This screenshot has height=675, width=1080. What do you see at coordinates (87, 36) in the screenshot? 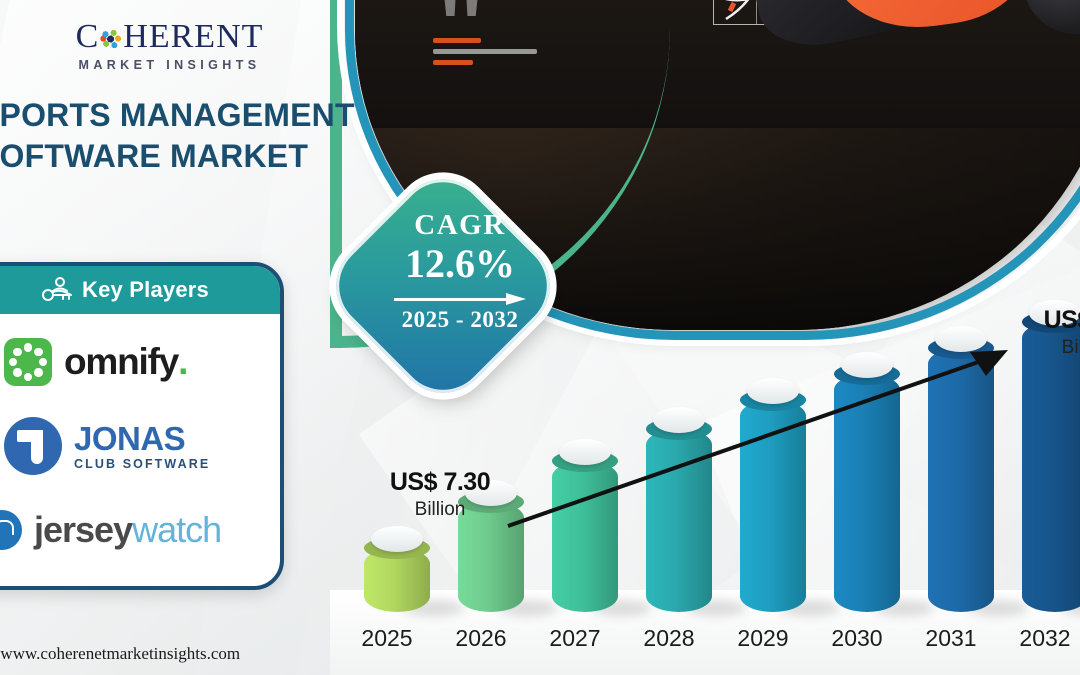
I see `logo-letter-c: C` at bounding box center [87, 36].